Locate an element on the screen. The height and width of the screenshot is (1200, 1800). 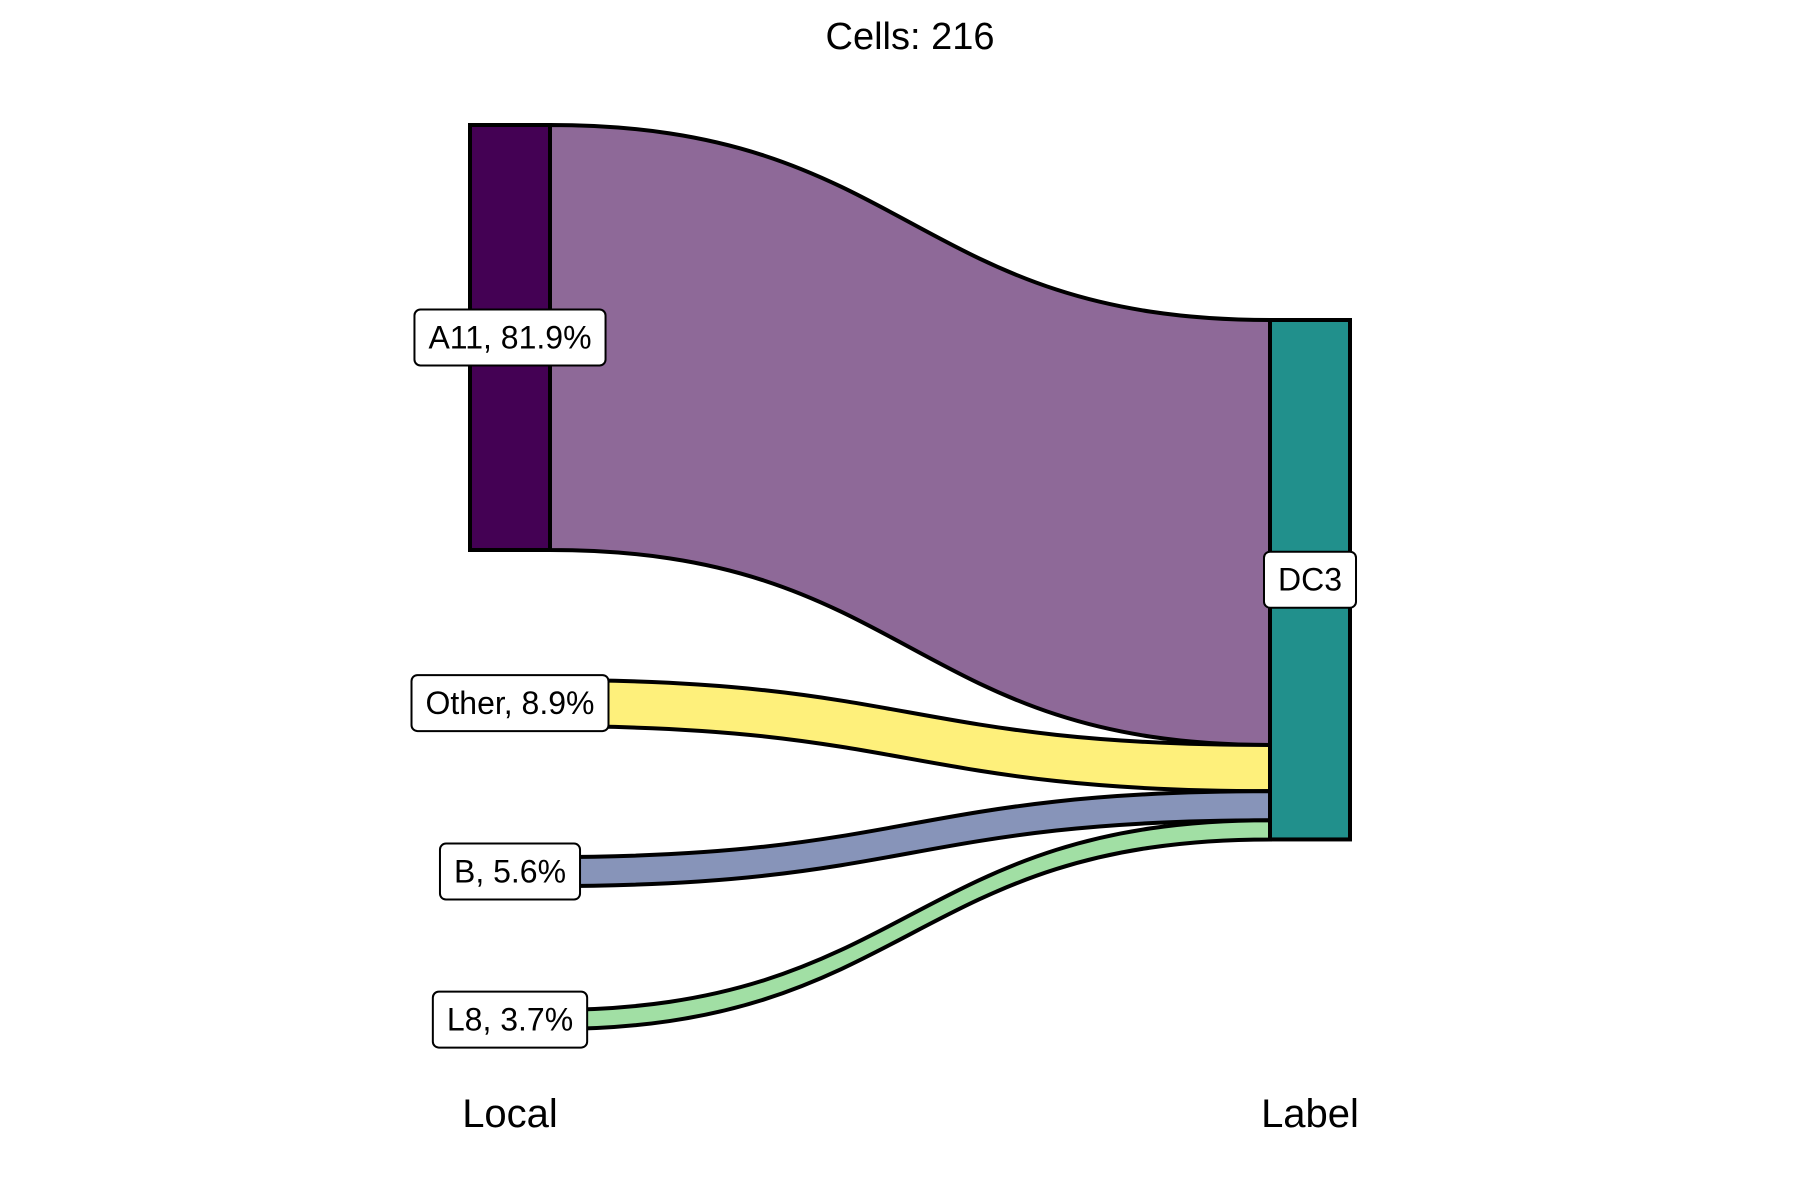
label-a11-box is located at coordinates (510, 337).